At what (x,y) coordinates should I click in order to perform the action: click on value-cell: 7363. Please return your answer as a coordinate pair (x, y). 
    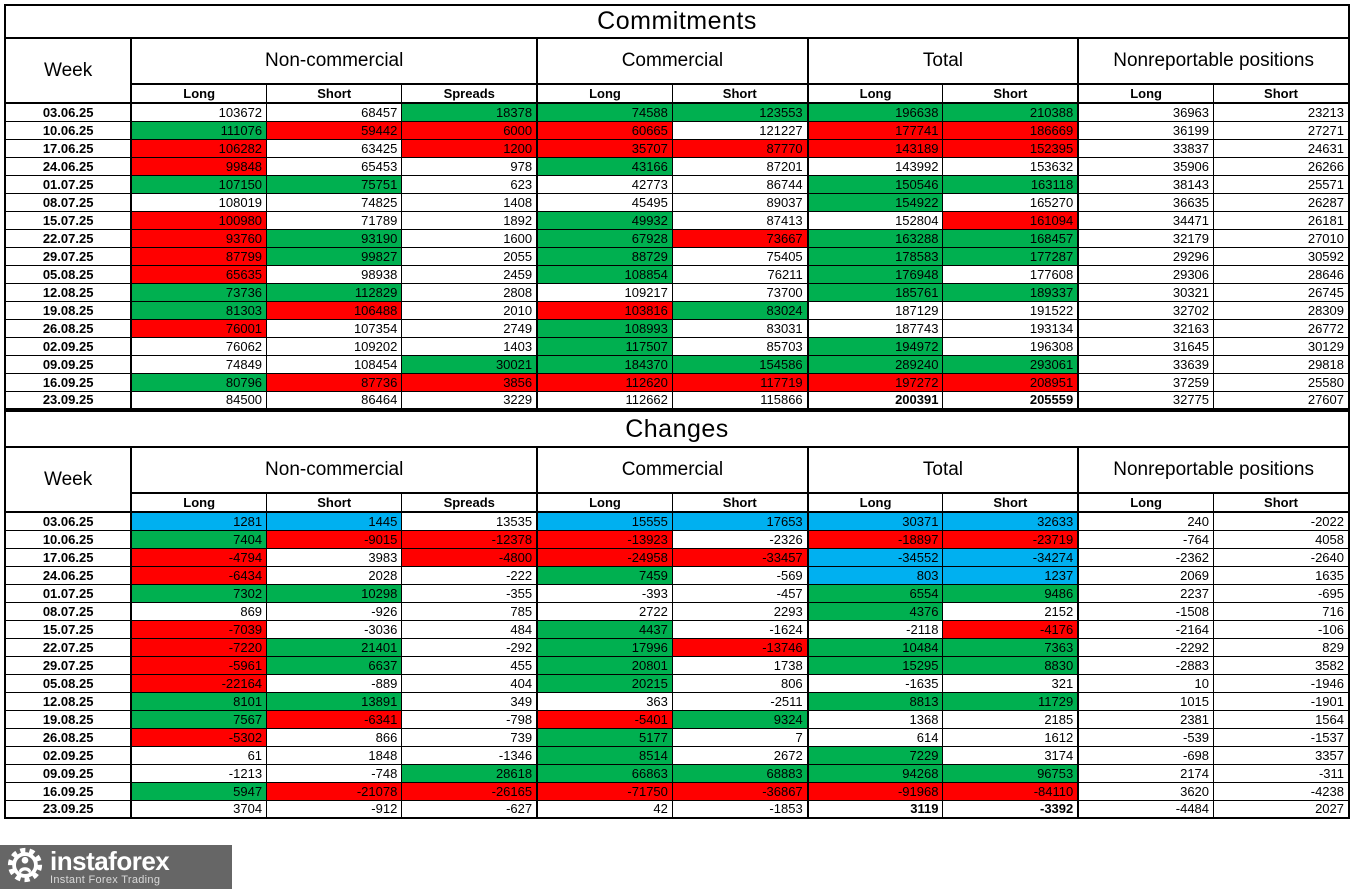
    Looking at the image, I should click on (1011, 647).